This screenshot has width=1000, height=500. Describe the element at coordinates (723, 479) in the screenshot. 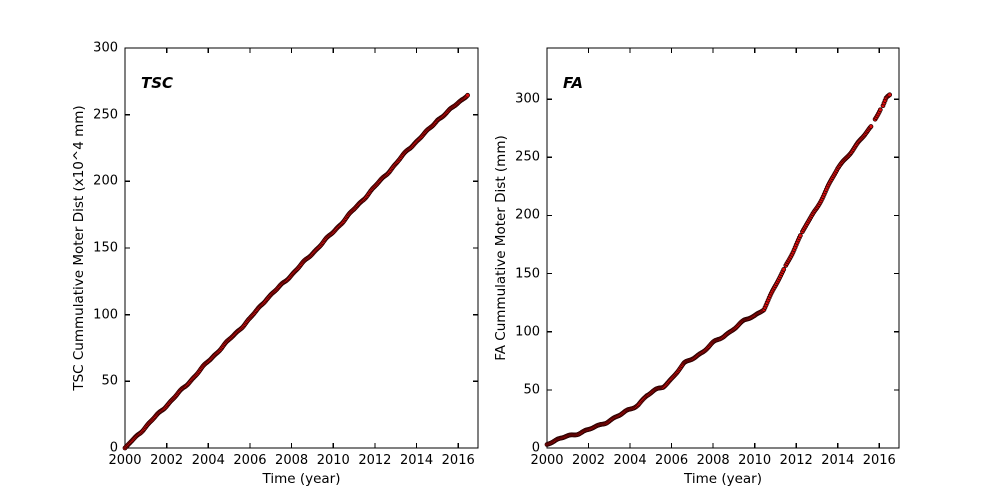

I see `x-axis-label-fa: Time (year)` at that location.